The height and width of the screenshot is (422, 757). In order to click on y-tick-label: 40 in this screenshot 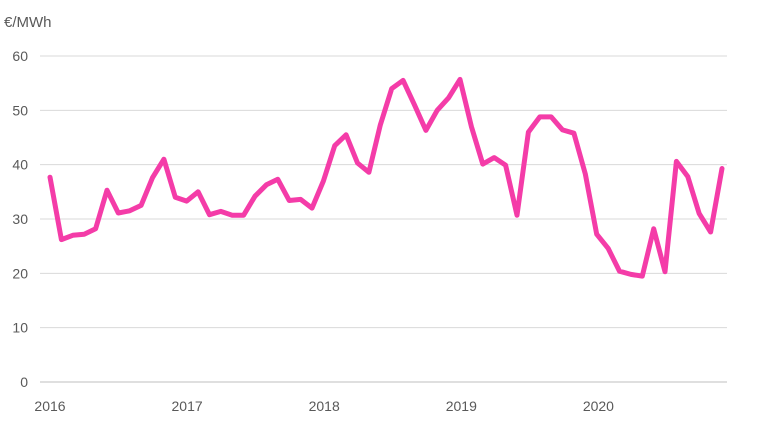, I will do `click(20, 165)`.